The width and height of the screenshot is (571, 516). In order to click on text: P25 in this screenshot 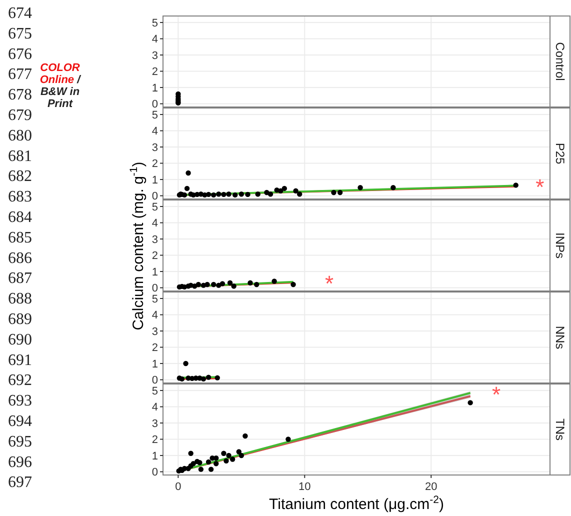, I will do `click(560, 153)`.